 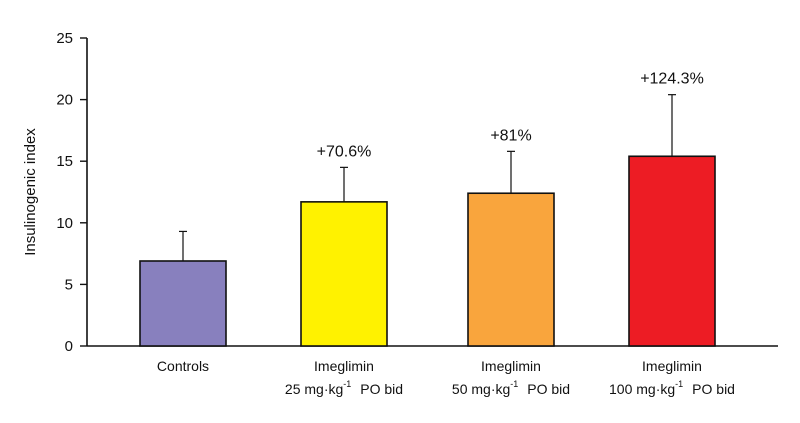 I want to click on category-label-1: Imeglimin, so click(x=344, y=366).